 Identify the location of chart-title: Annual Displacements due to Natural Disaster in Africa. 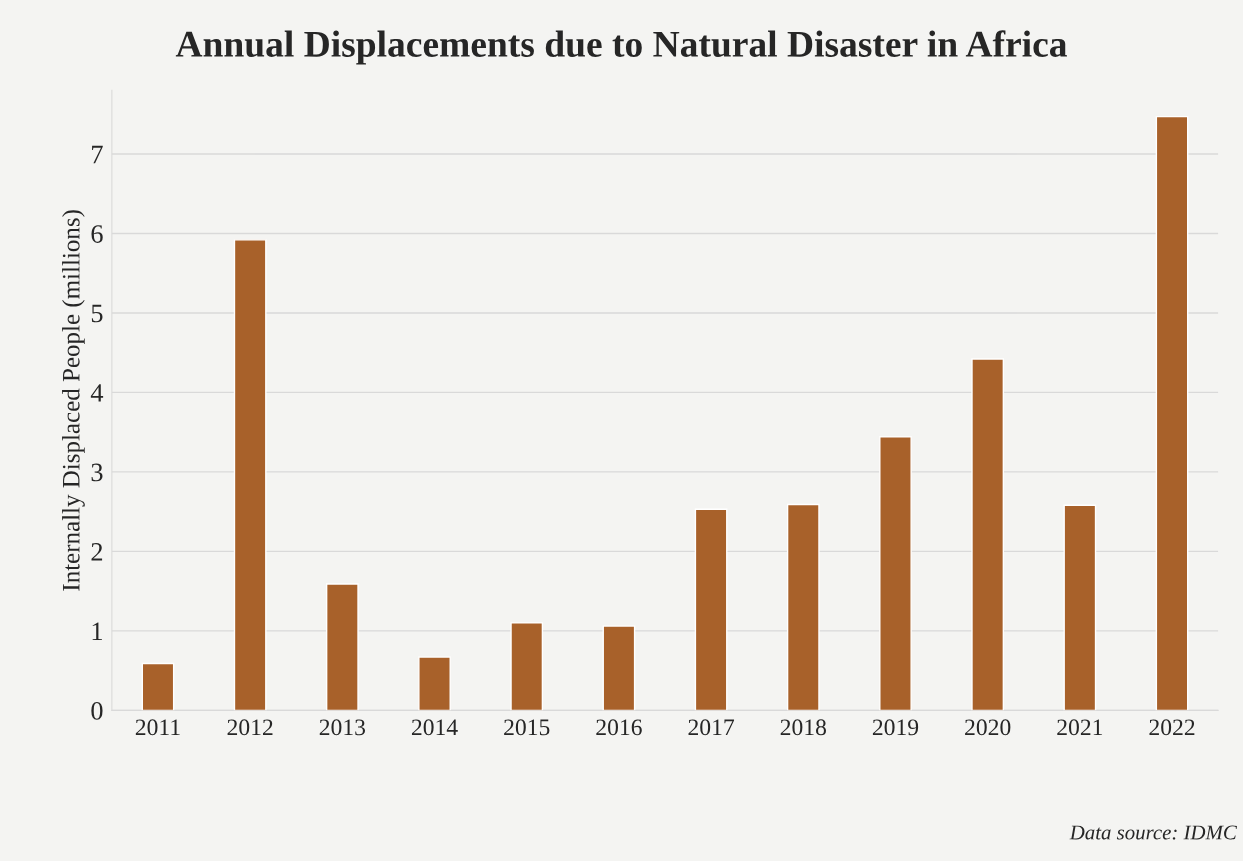
(621, 47).